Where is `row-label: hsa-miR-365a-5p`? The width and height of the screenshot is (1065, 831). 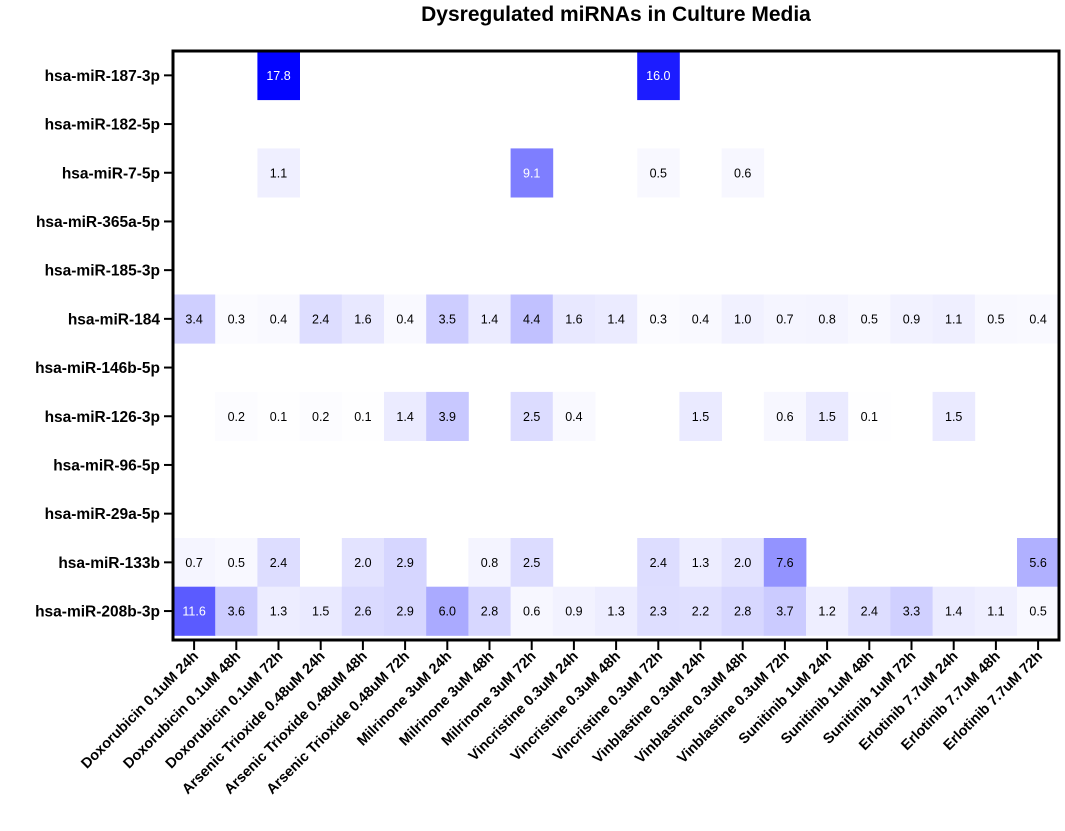 row-label: hsa-miR-365a-5p is located at coordinates (98, 222).